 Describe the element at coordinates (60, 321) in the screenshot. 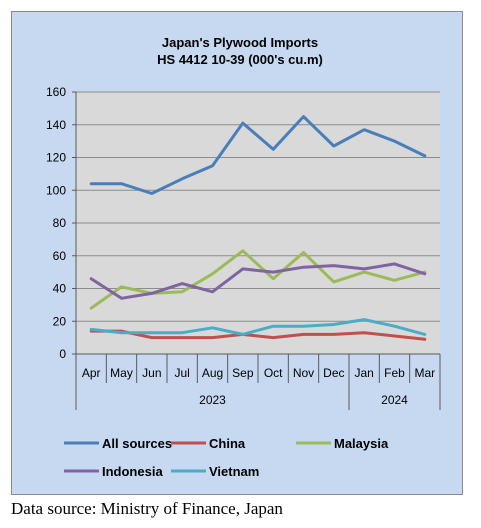

I see `y-tick-label: 20` at that location.